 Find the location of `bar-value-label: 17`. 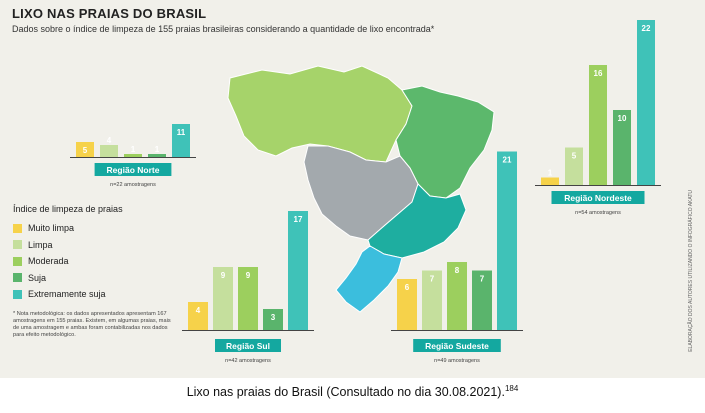

bar-value-label: 17 is located at coordinates (298, 219).